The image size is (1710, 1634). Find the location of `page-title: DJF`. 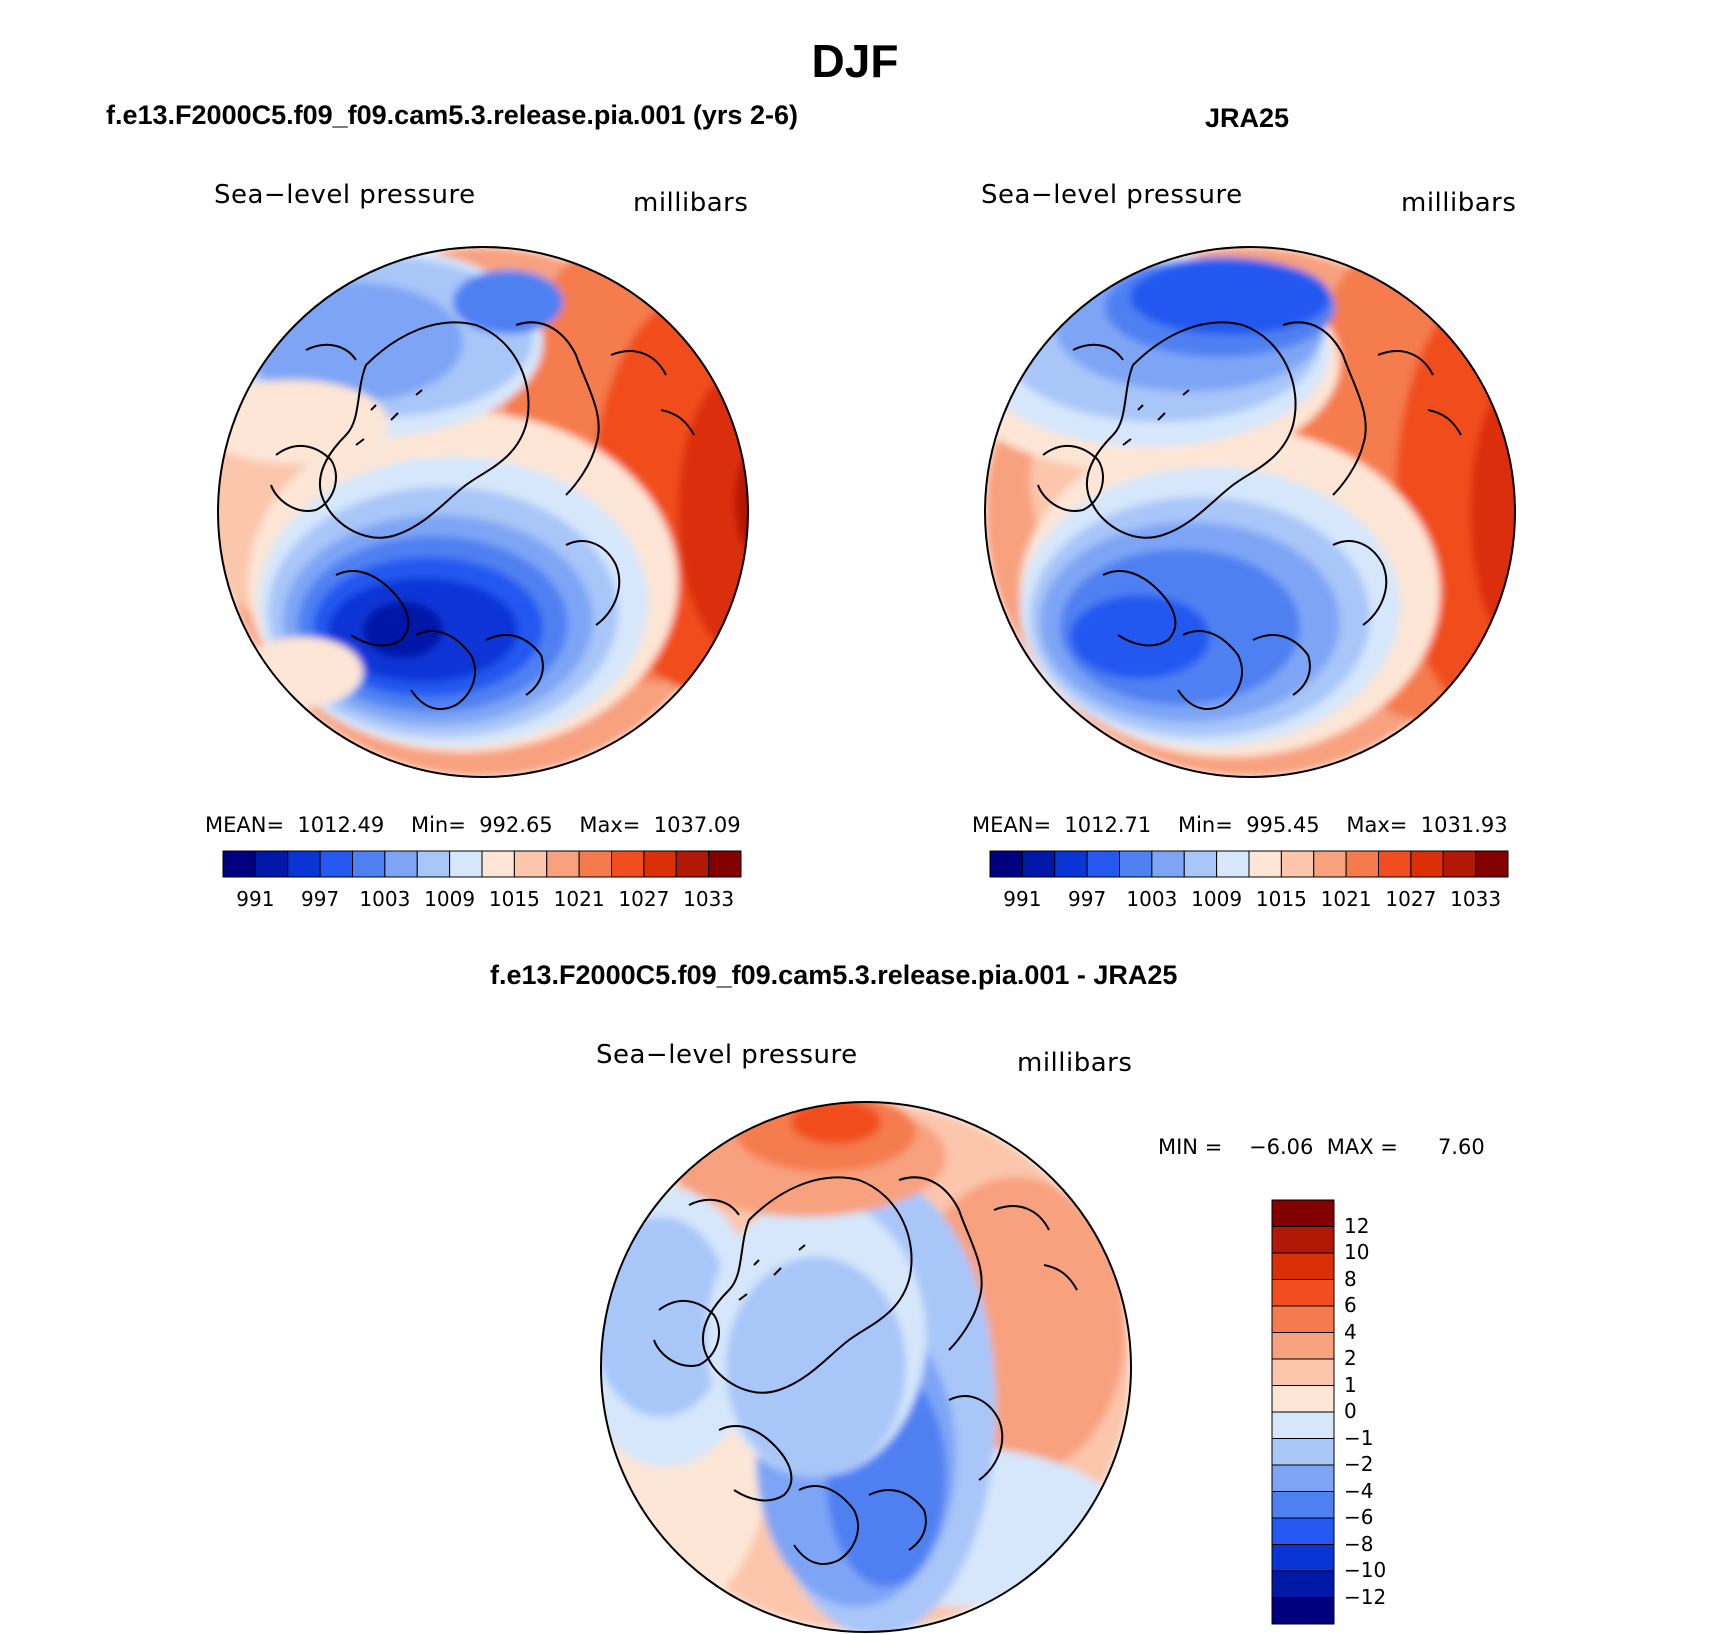

page-title: DJF is located at coordinates (855, 61).